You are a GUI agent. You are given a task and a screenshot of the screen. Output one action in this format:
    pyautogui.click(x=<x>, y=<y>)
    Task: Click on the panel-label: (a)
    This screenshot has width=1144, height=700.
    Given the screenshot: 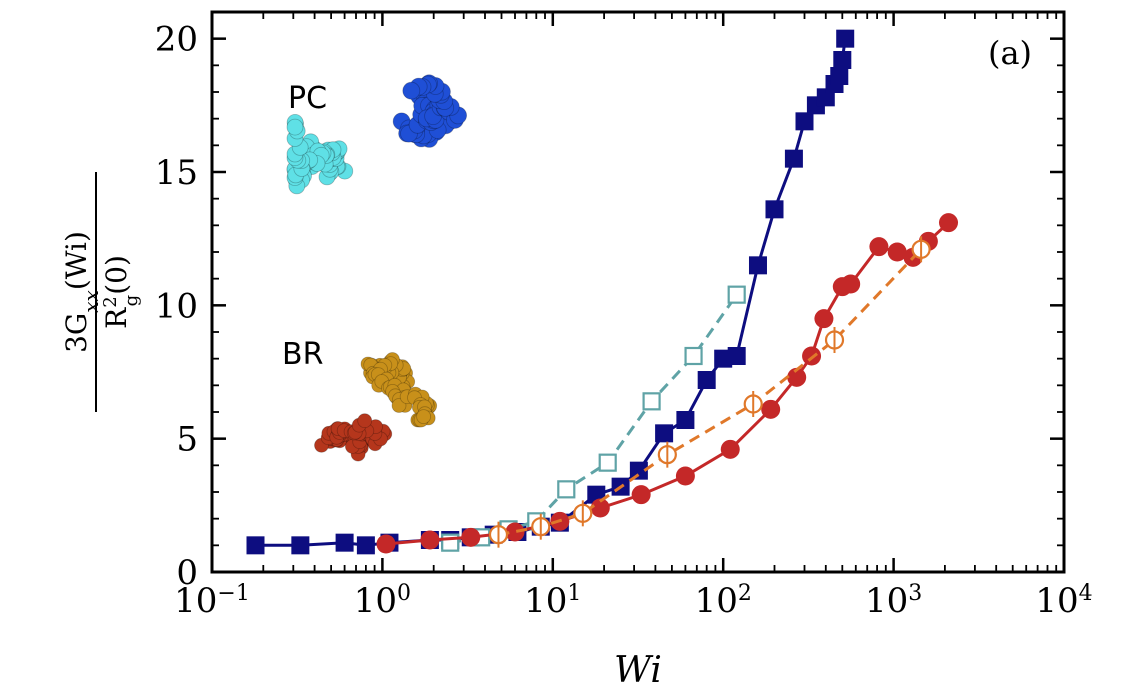 What is the action you would take?
    pyautogui.click(x=1010, y=53)
    